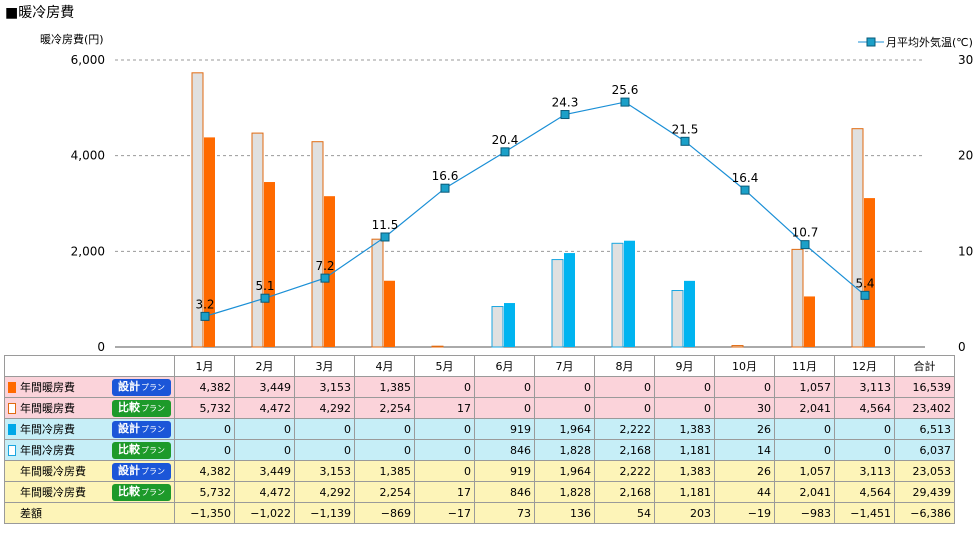 This screenshot has width=975, height=536. What do you see at coordinates (384, 366) in the screenshot?
I see `column-header: 4月` at bounding box center [384, 366].